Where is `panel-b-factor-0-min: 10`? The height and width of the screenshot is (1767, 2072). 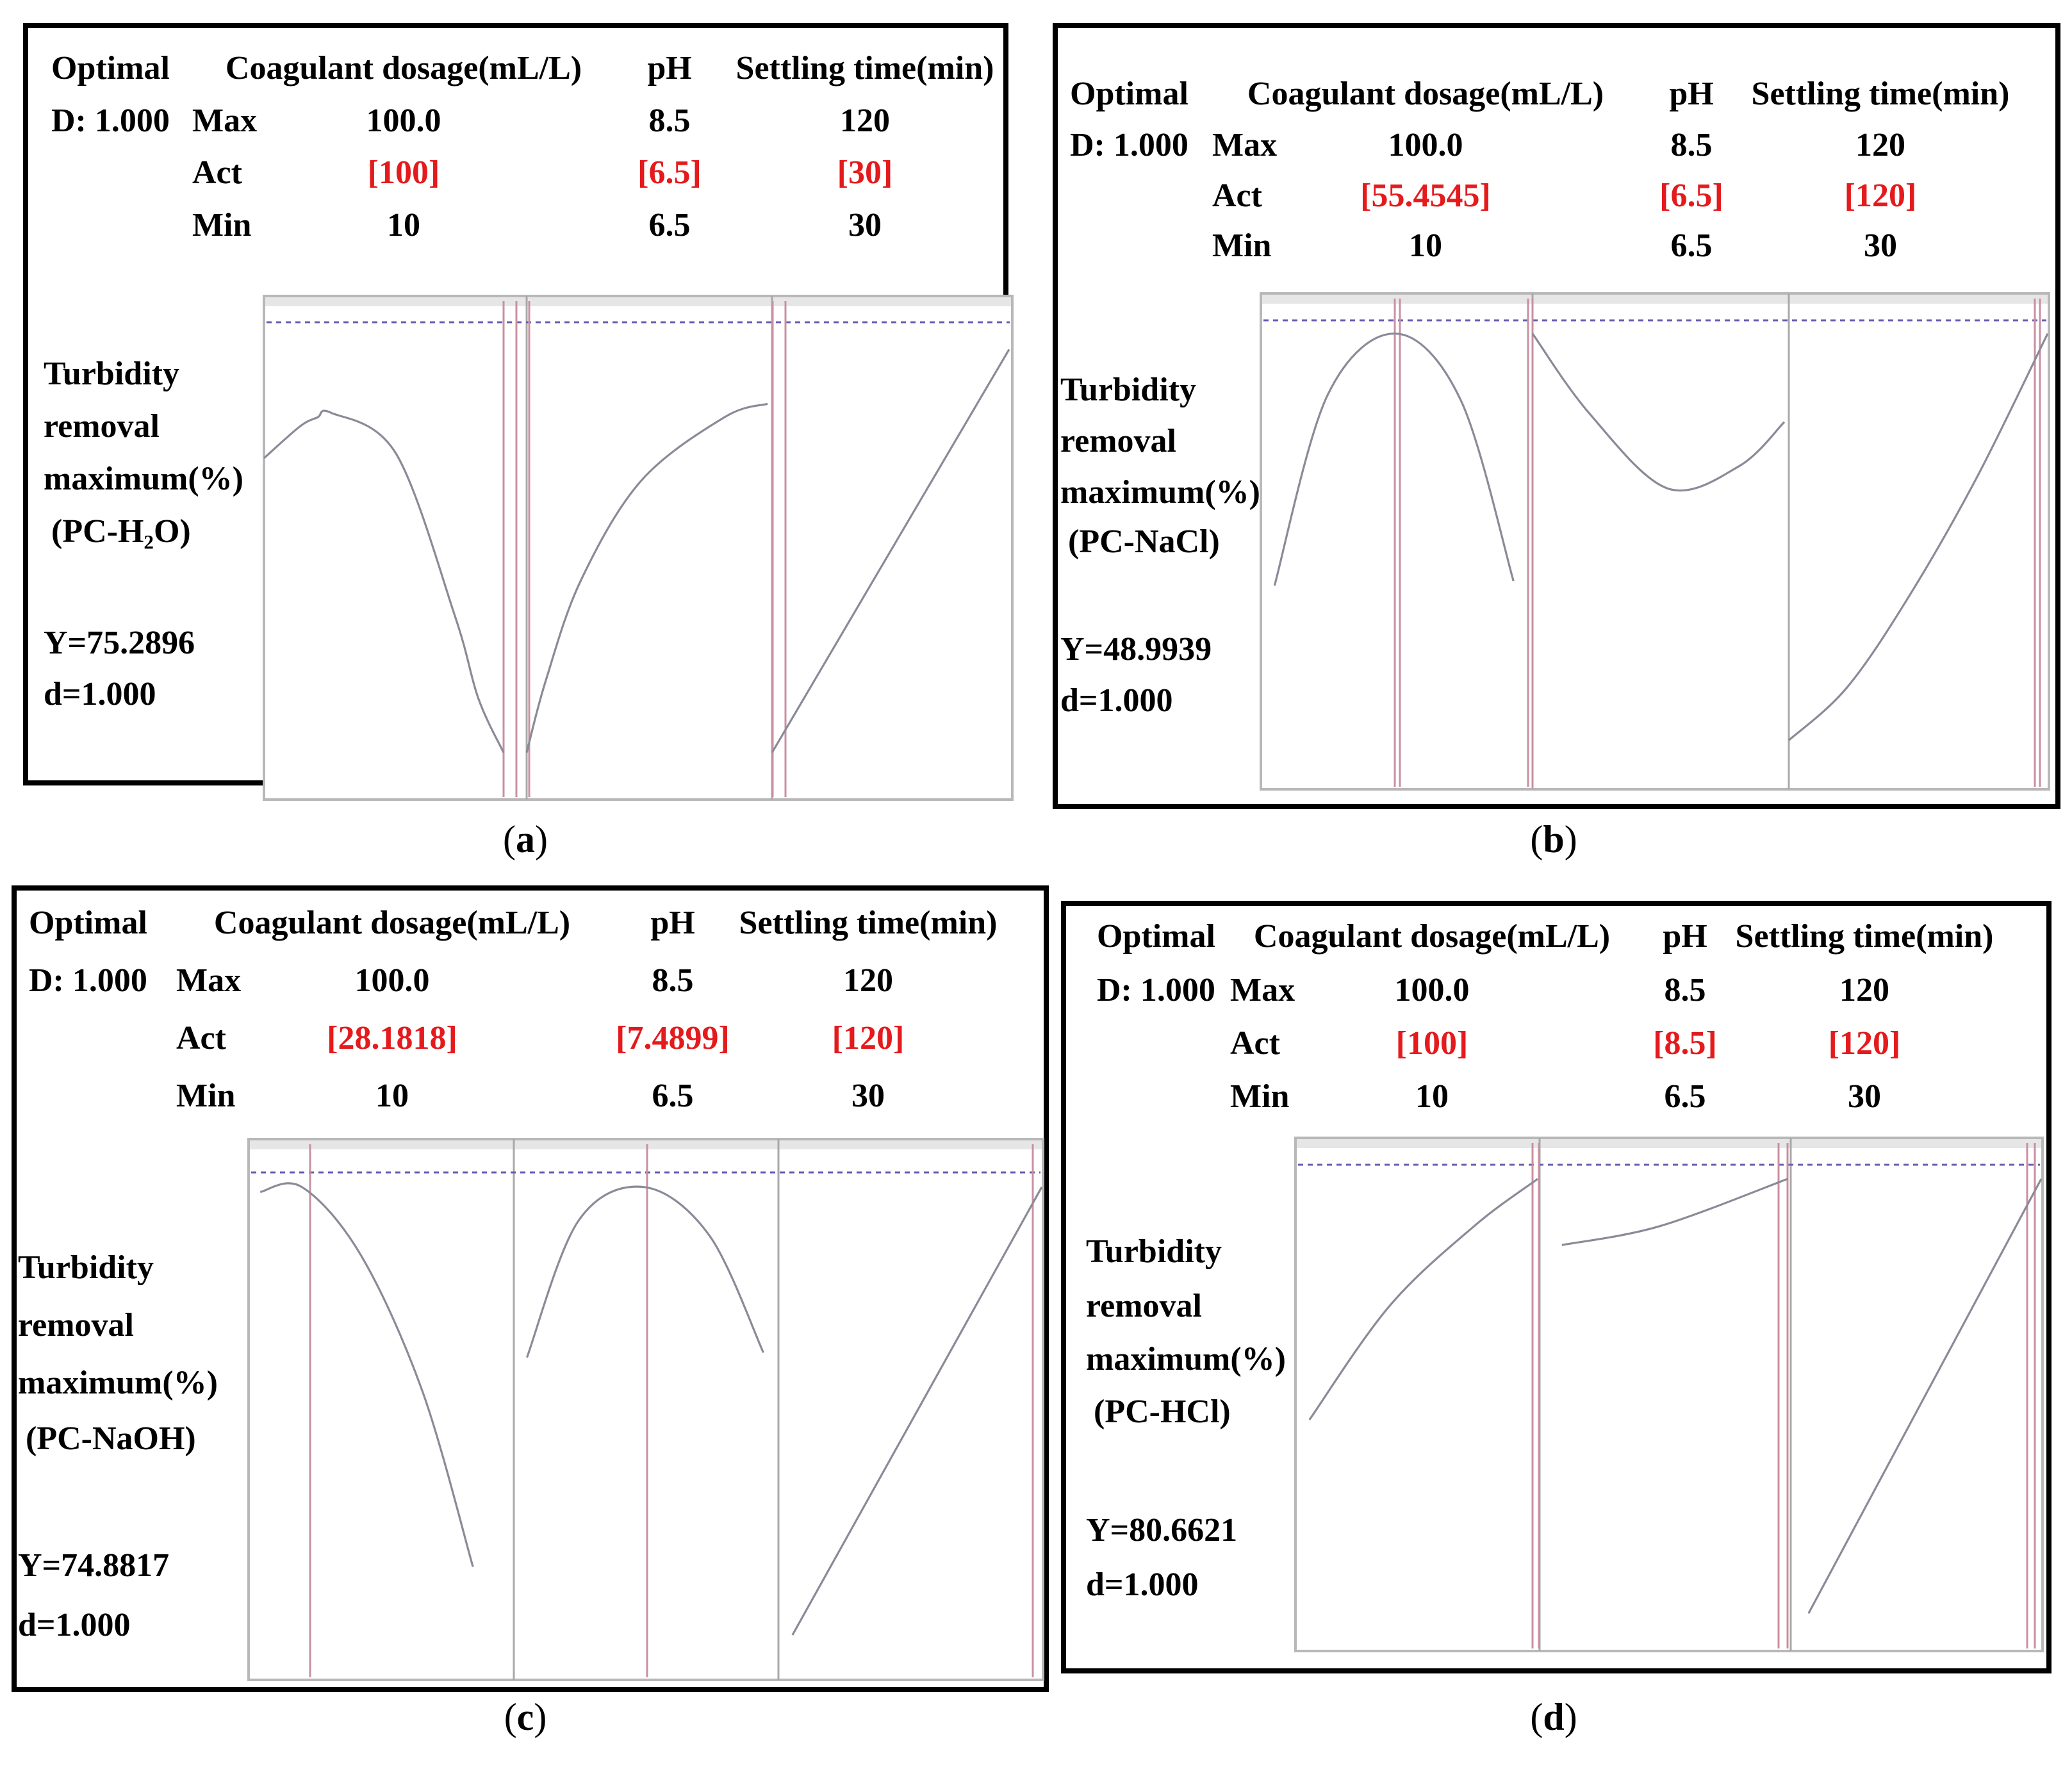 panel-b-factor-0-min: 10 is located at coordinates (1425, 245).